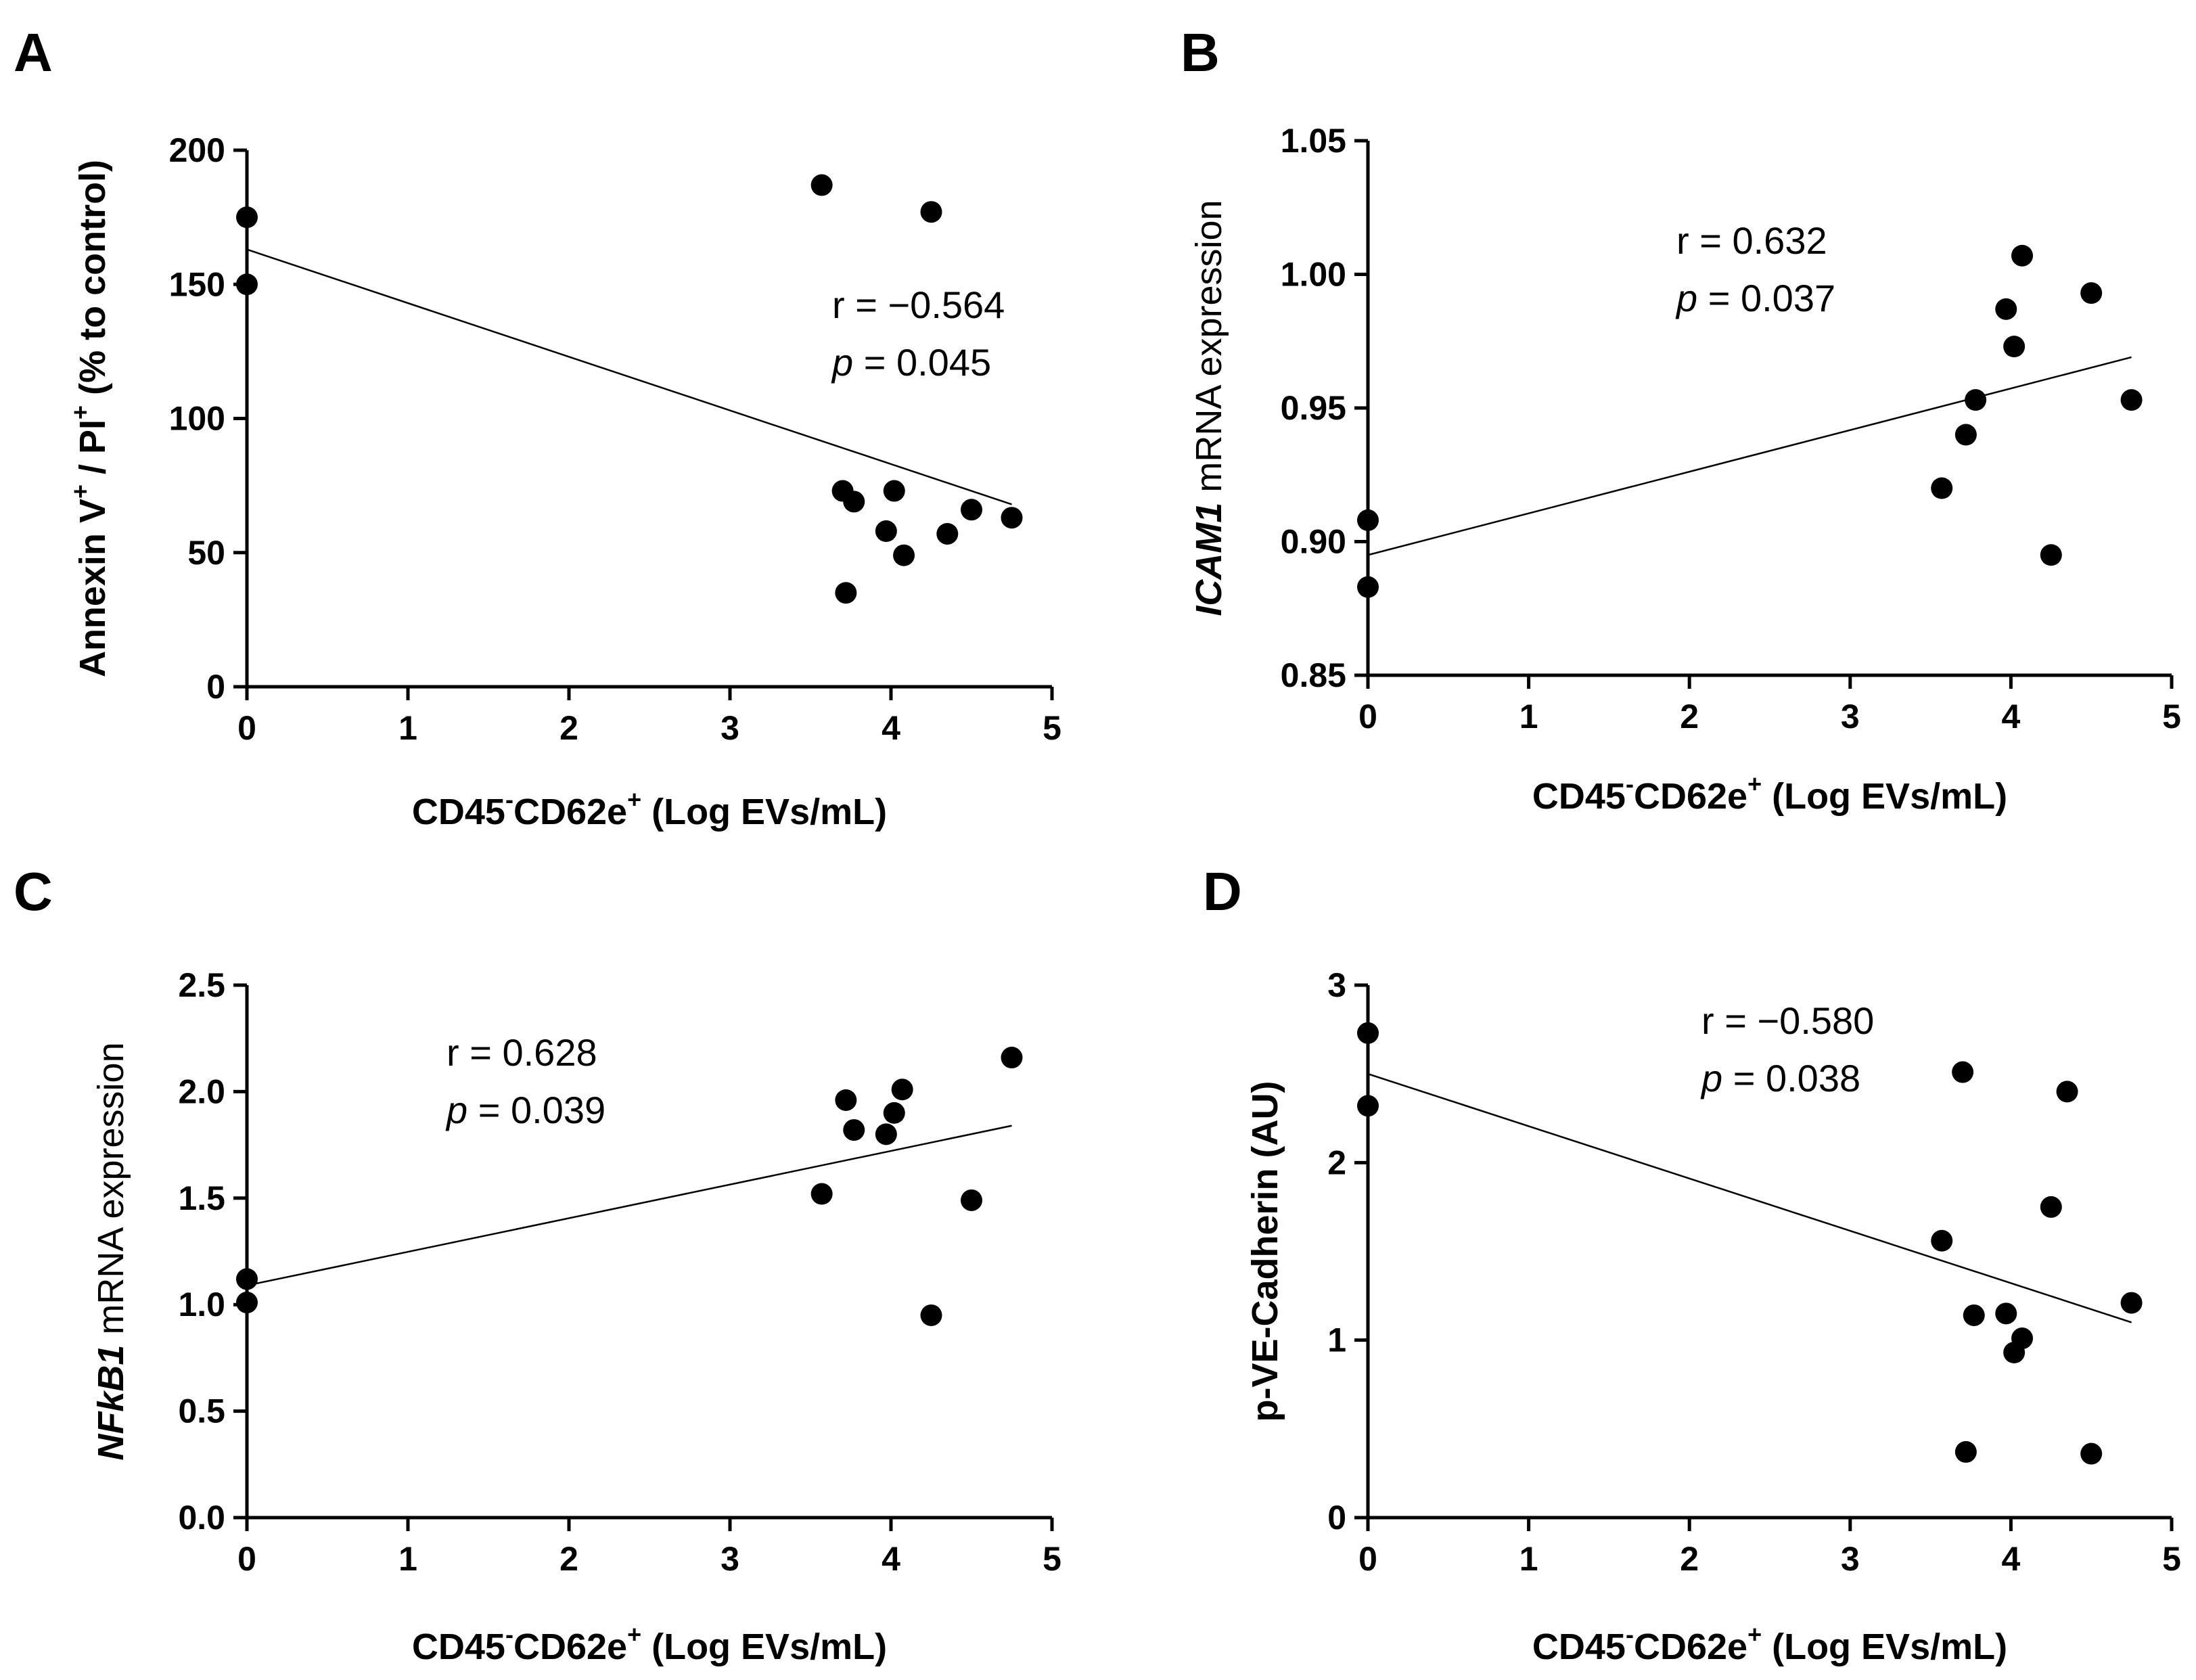 This screenshot has height=1680, width=2196. I want to click on panel-label: C, so click(33, 892).